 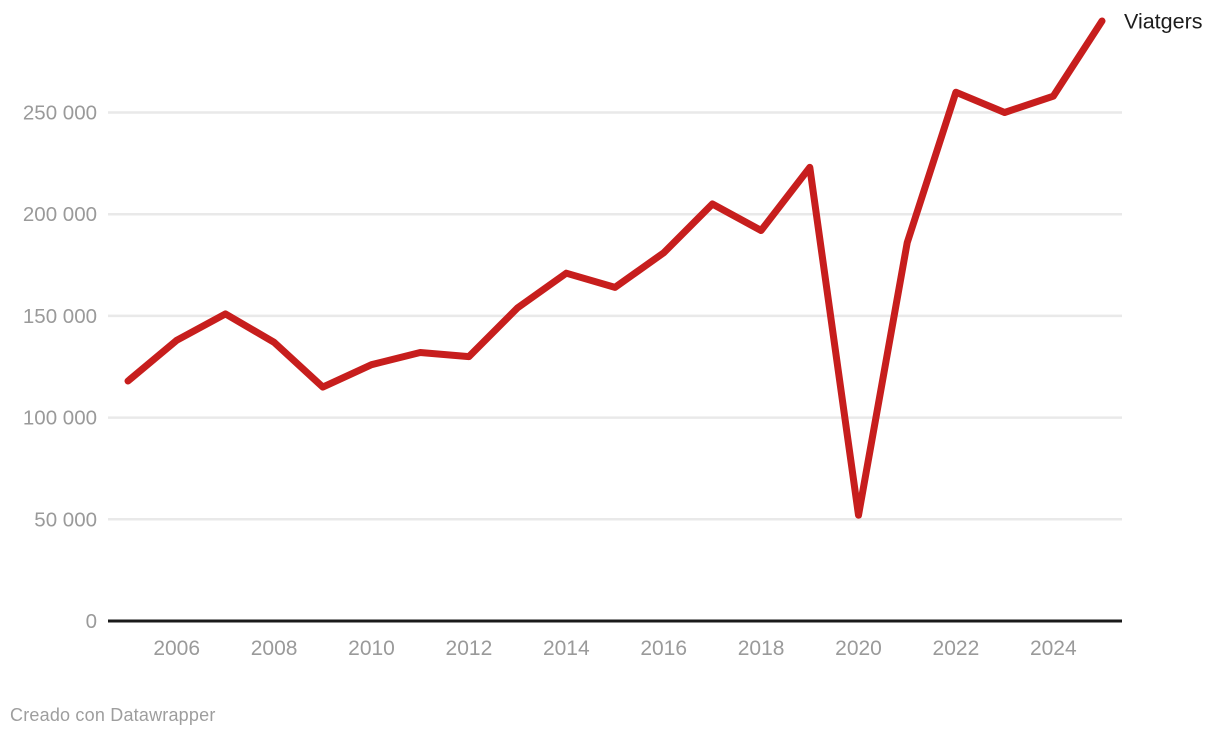 I want to click on y-axis-label-250000: 250 000, so click(x=60, y=113).